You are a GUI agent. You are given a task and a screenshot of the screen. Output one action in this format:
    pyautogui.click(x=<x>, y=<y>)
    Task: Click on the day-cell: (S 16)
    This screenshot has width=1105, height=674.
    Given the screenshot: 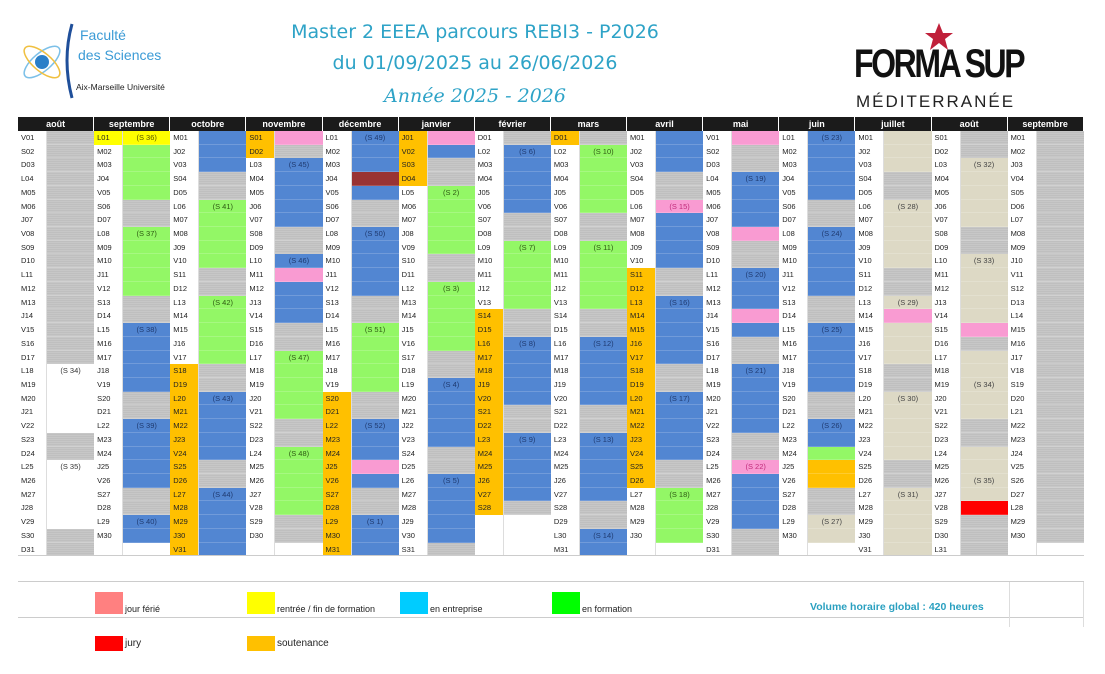 What is the action you would take?
    pyautogui.click(x=680, y=302)
    